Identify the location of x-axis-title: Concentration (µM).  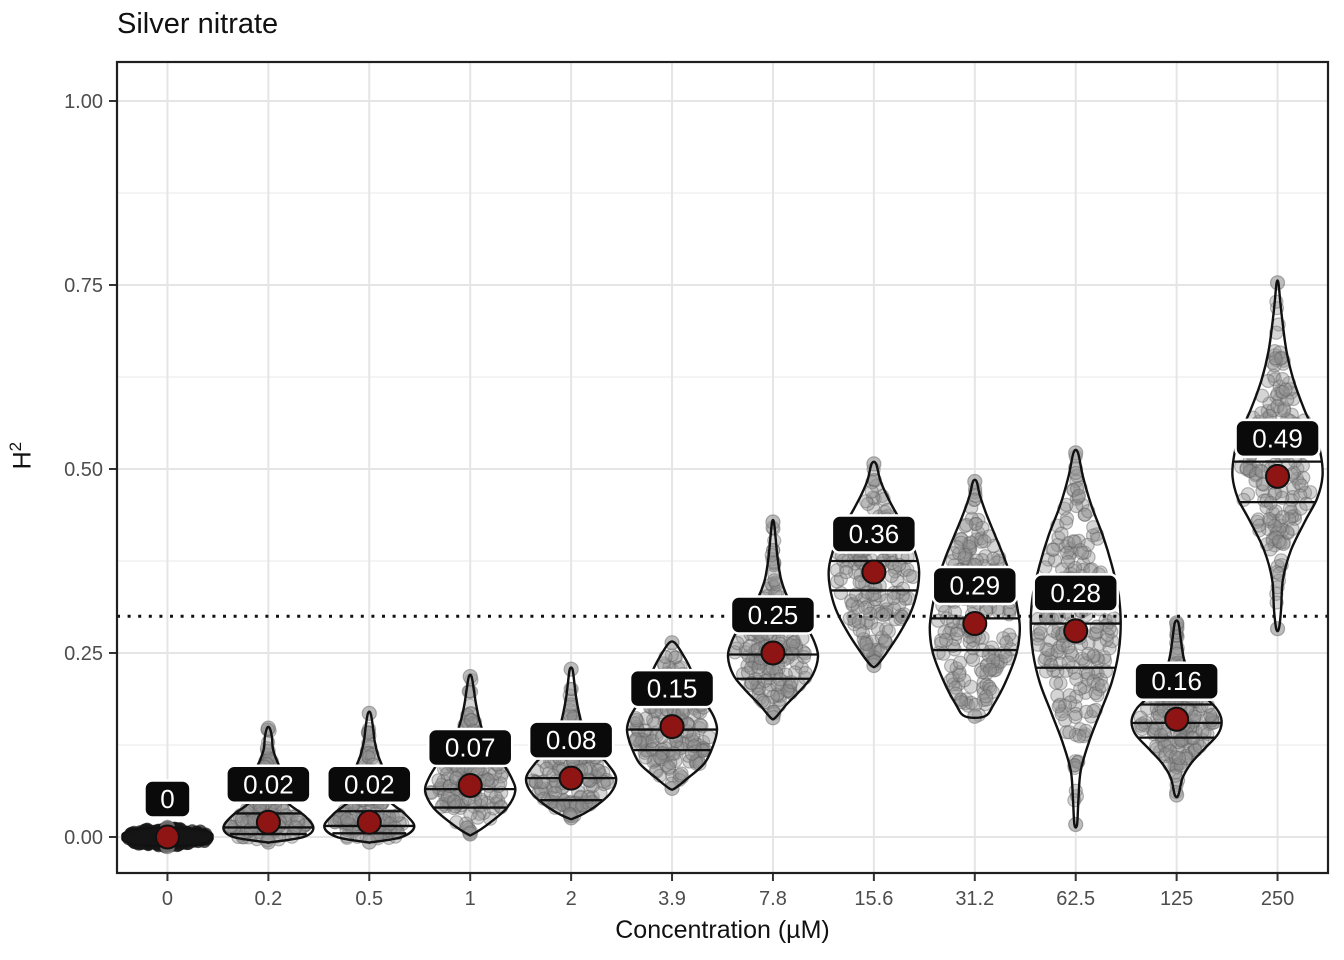
(722, 930).